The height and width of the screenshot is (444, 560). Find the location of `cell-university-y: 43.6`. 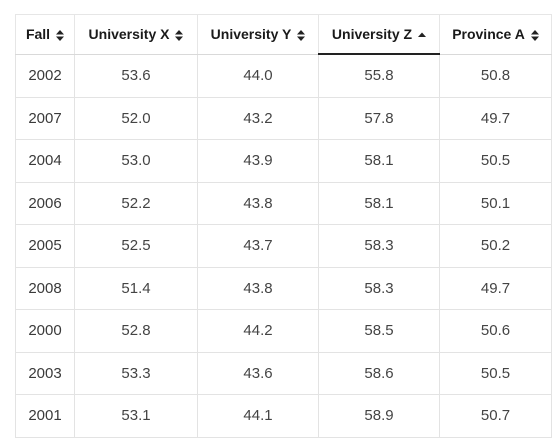

cell-university-y: 43.6 is located at coordinates (258, 373).